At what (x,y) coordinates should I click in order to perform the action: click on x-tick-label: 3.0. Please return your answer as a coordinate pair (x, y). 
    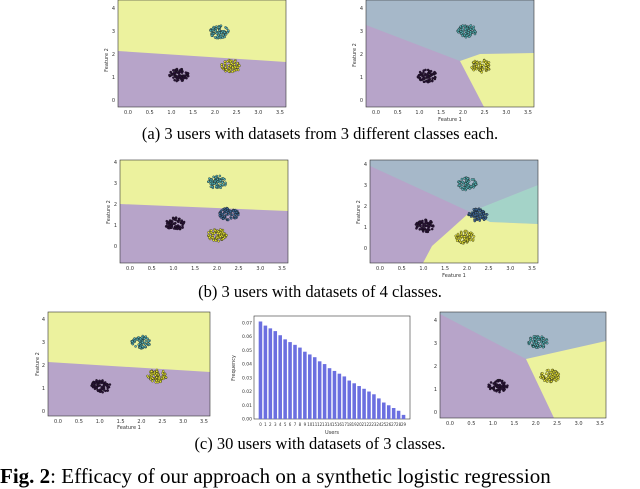
    Looking at the image, I should click on (183, 422).